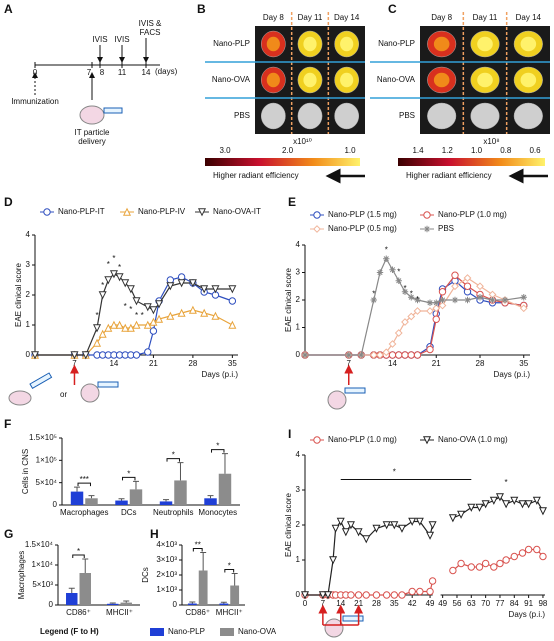 Image resolution: width=554 pixels, height=641 pixels. What do you see at coordinates (186, 631) in the screenshot?
I see `legend-label: Nano-PLP` at bounding box center [186, 631].